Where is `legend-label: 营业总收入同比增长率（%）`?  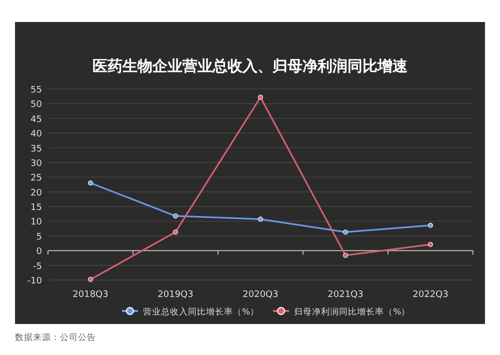 legend-label: 营业总收入同比增长率（%） is located at coordinates (201, 312).